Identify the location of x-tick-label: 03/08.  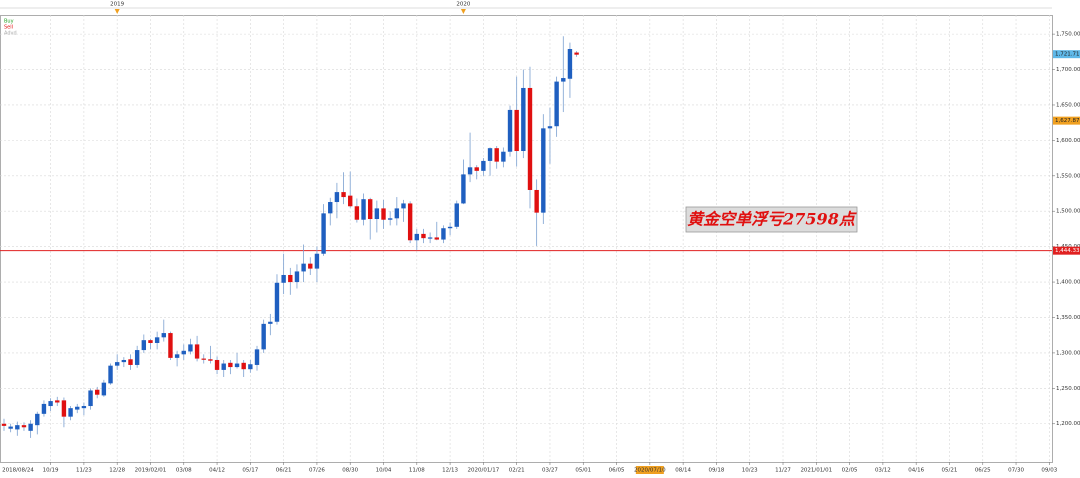
(184, 471).